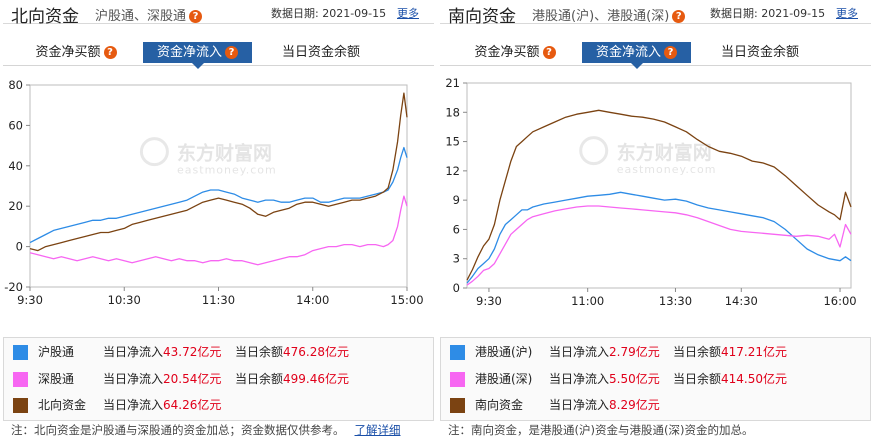 The width and height of the screenshot is (873, 446). What do you see at coordinates (316, 379) in the screenshot?
I see `balance-value: 499.46亿元` at bounding box center [316, 379].